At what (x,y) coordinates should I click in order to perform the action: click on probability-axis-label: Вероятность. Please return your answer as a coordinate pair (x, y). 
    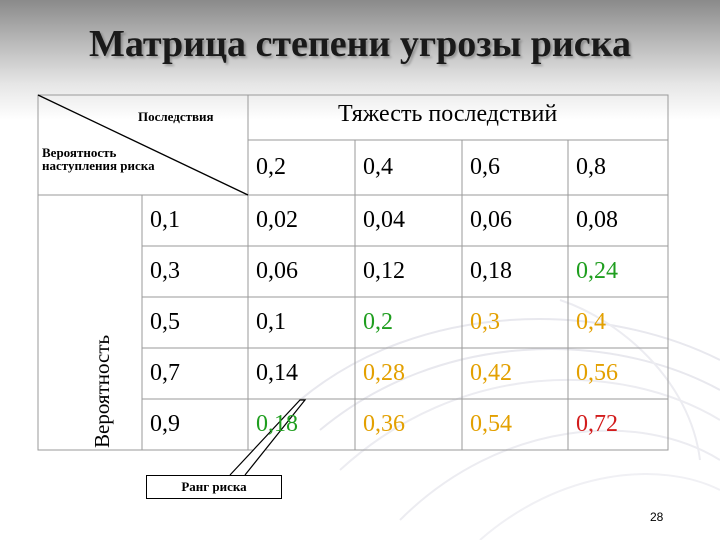
    Looking at the image, I should click on (102, 391).